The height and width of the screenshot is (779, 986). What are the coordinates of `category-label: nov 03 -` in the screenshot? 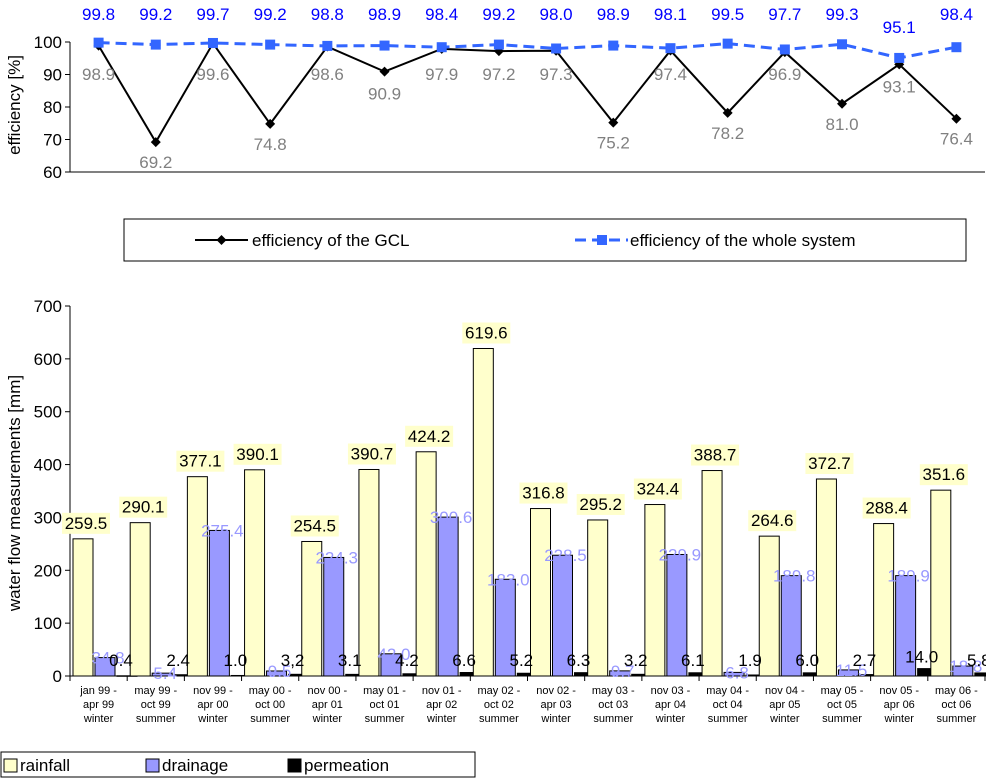 It's located at (671, 691).